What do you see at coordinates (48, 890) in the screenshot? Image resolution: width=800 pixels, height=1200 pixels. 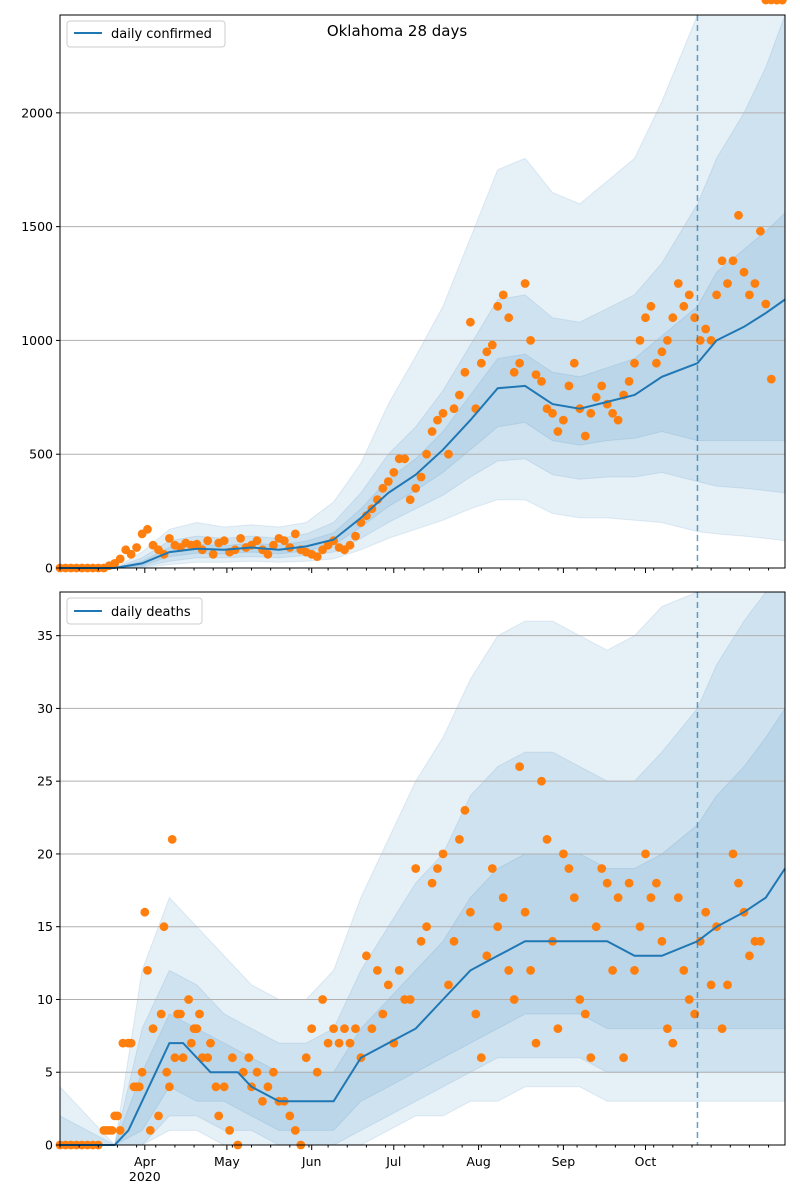 I see `deaths-y-ticks: 0 5 10 15 20 25 30 35` at bounding box center [48, 890].